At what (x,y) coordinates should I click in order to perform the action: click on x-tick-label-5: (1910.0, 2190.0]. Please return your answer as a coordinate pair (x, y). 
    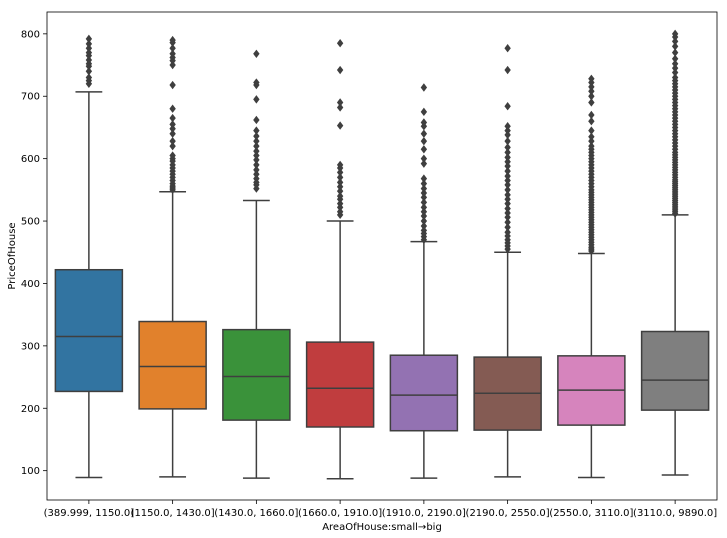
    Looking at the image, I should click on (424, 513).